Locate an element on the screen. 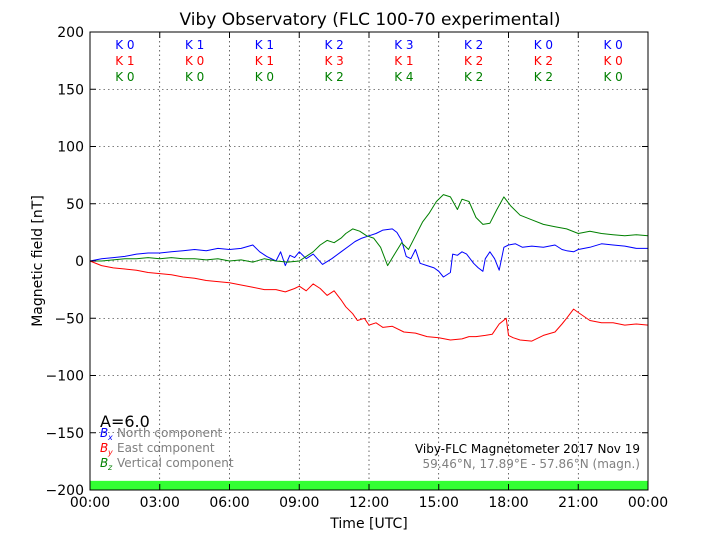 The width and height of the screenshot is (720, 540). legend-subscript: x is located at coordinates (110, 437).